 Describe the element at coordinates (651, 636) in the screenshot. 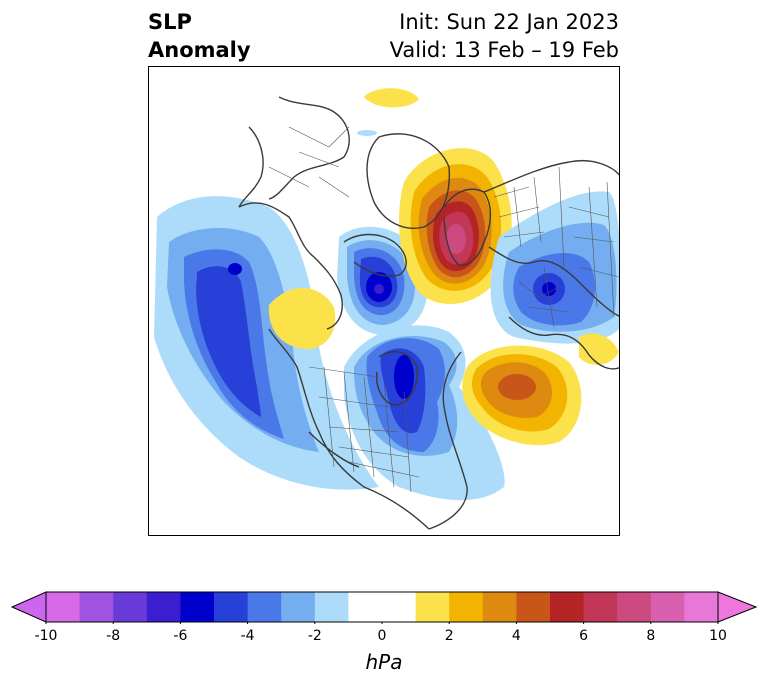

I see `colorbar-tick-label: 8` at that location.